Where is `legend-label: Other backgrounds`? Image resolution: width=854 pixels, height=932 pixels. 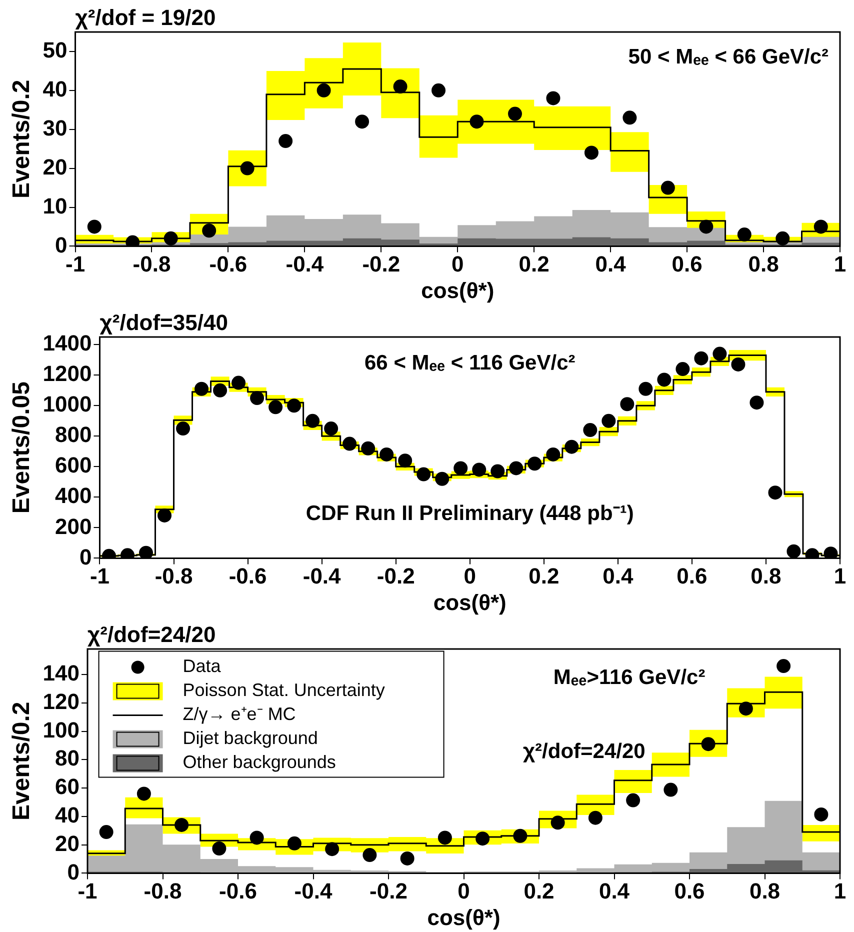 legend-label: Other backgrounds is located at coordinates (259, 762).